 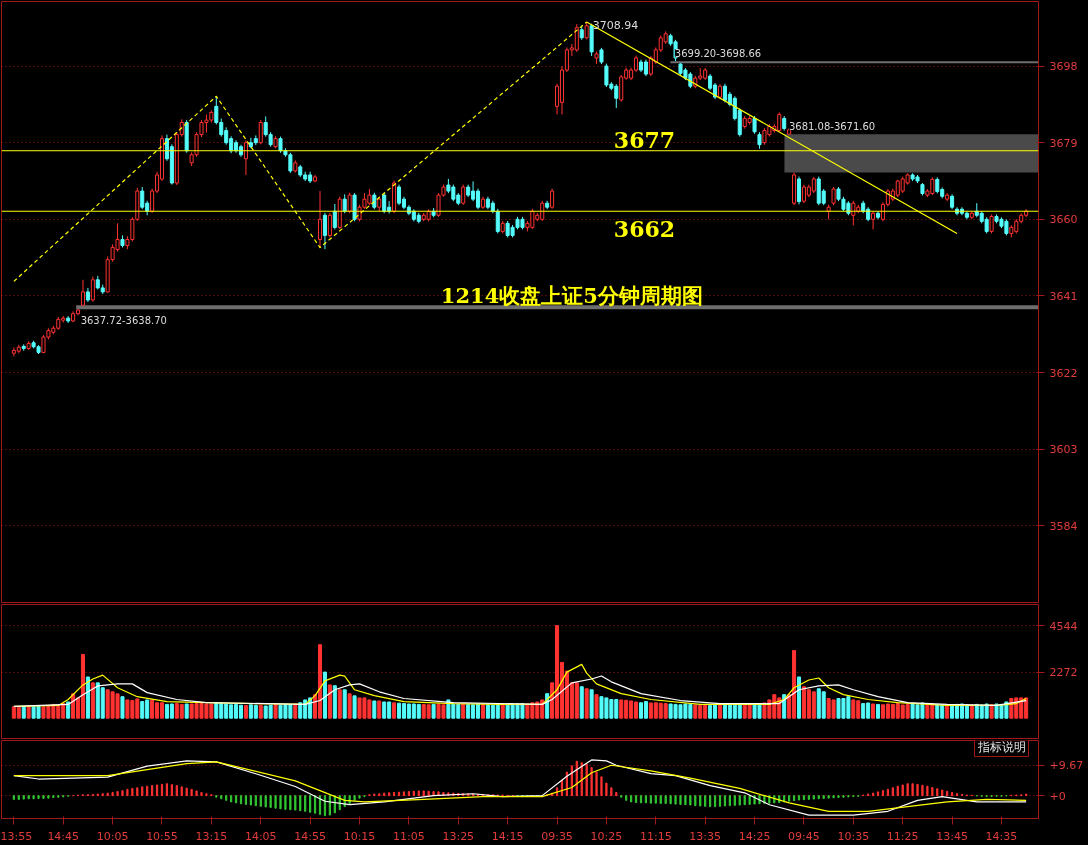 I want to click on ref-line-label: 3662, so click(x=644, y=229).